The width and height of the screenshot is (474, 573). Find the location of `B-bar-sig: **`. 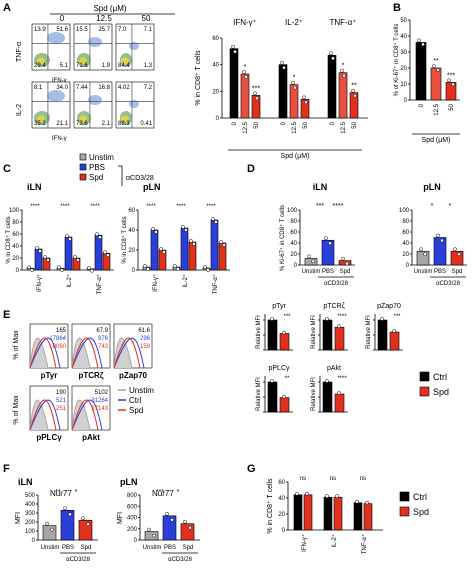

B-bar-sig: ** is located at coordinates (436, 61).